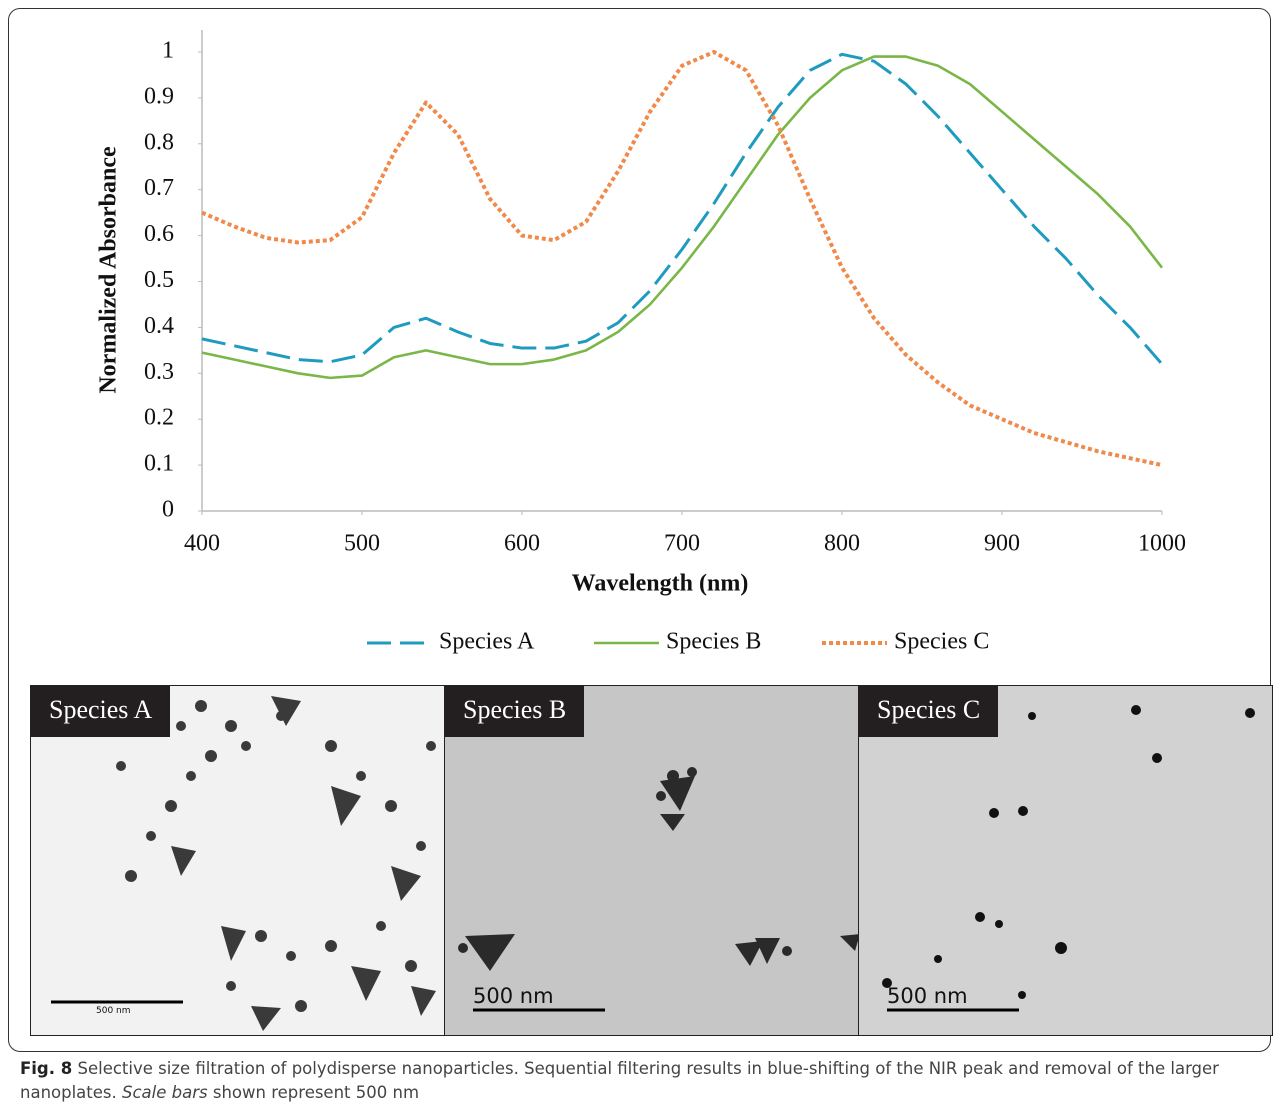  What do you see at coordinates (929, 711) in the screenshot?
I see `panel-label: Species C` at bounding box center [929, 711].